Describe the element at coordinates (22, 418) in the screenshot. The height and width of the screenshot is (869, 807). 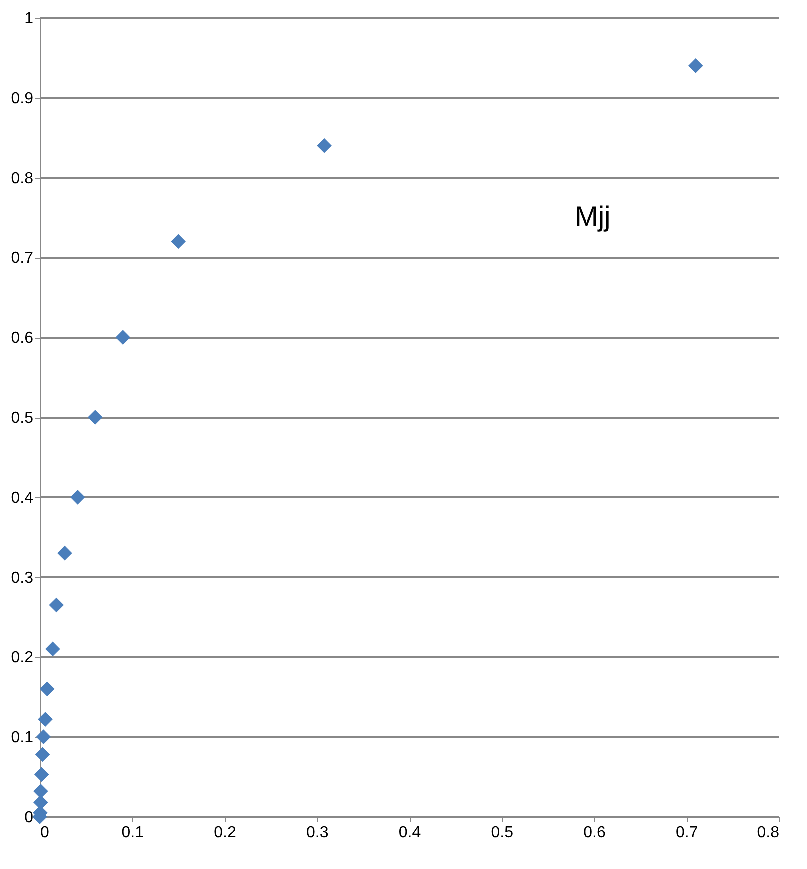
I see `y-tick-label: 0.5` at that location.